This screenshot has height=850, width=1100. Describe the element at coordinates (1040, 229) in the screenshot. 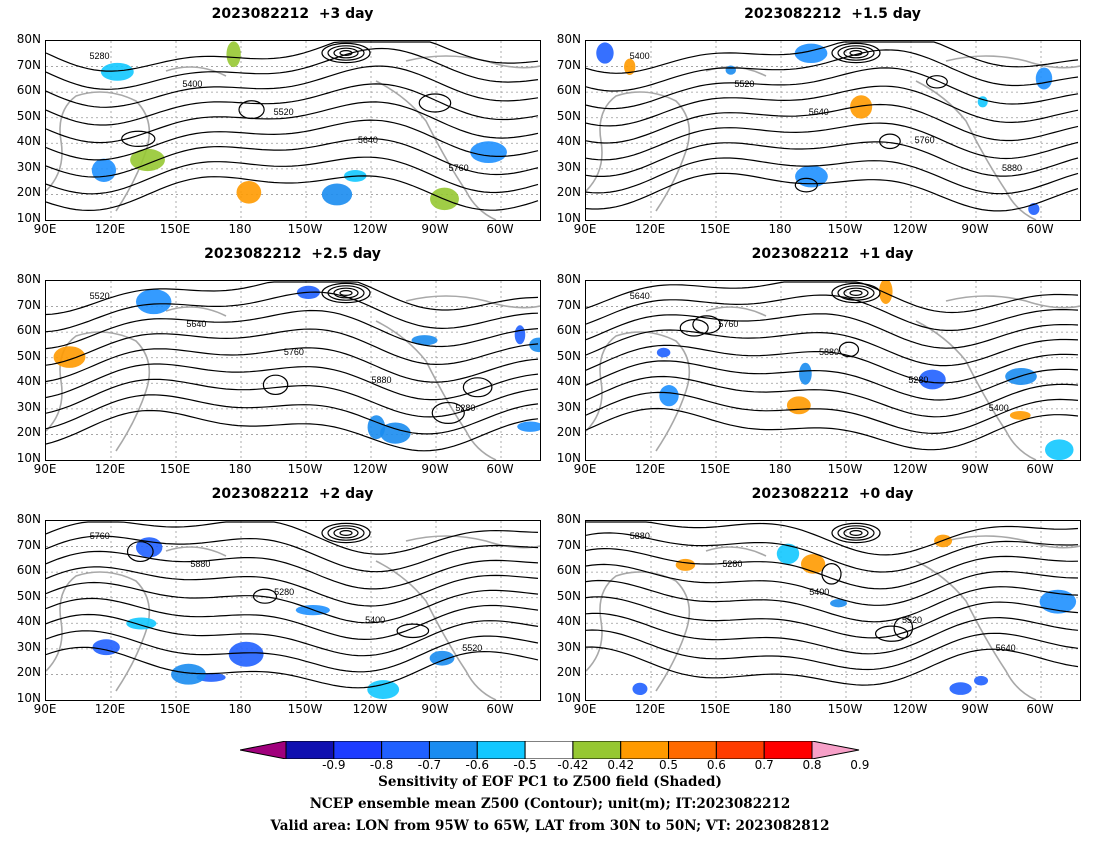

I see `lon-tick-label: 60W` at that location.